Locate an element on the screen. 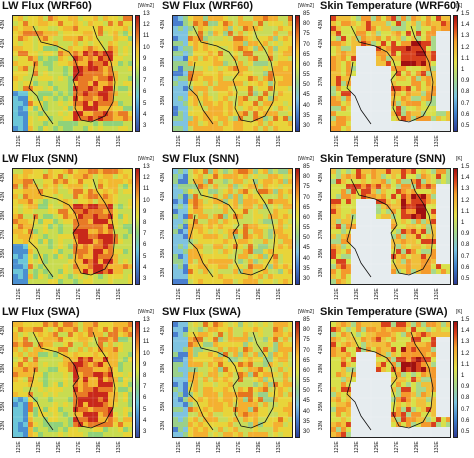  colorbar-tick-label: 11 is located at coordinates (146, 342).